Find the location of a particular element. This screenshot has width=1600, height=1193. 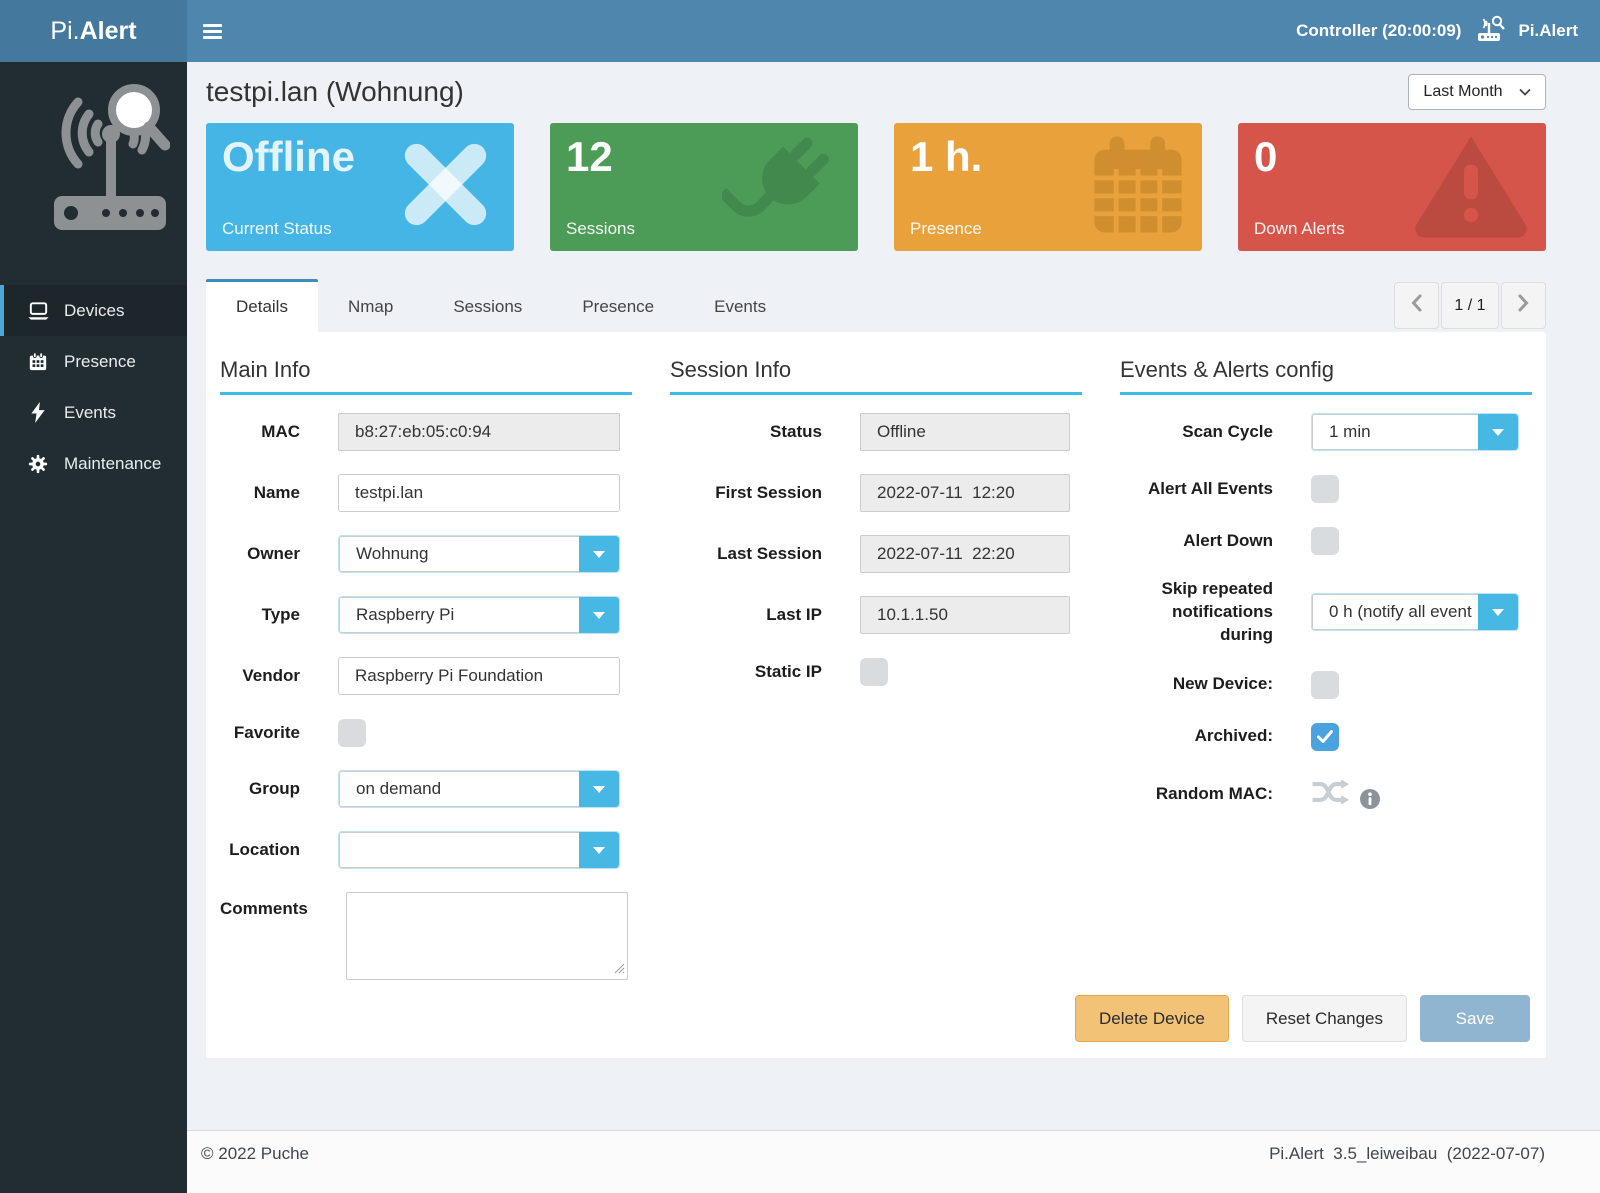

new-device-checkbox is located at coordinates (1325, 684).